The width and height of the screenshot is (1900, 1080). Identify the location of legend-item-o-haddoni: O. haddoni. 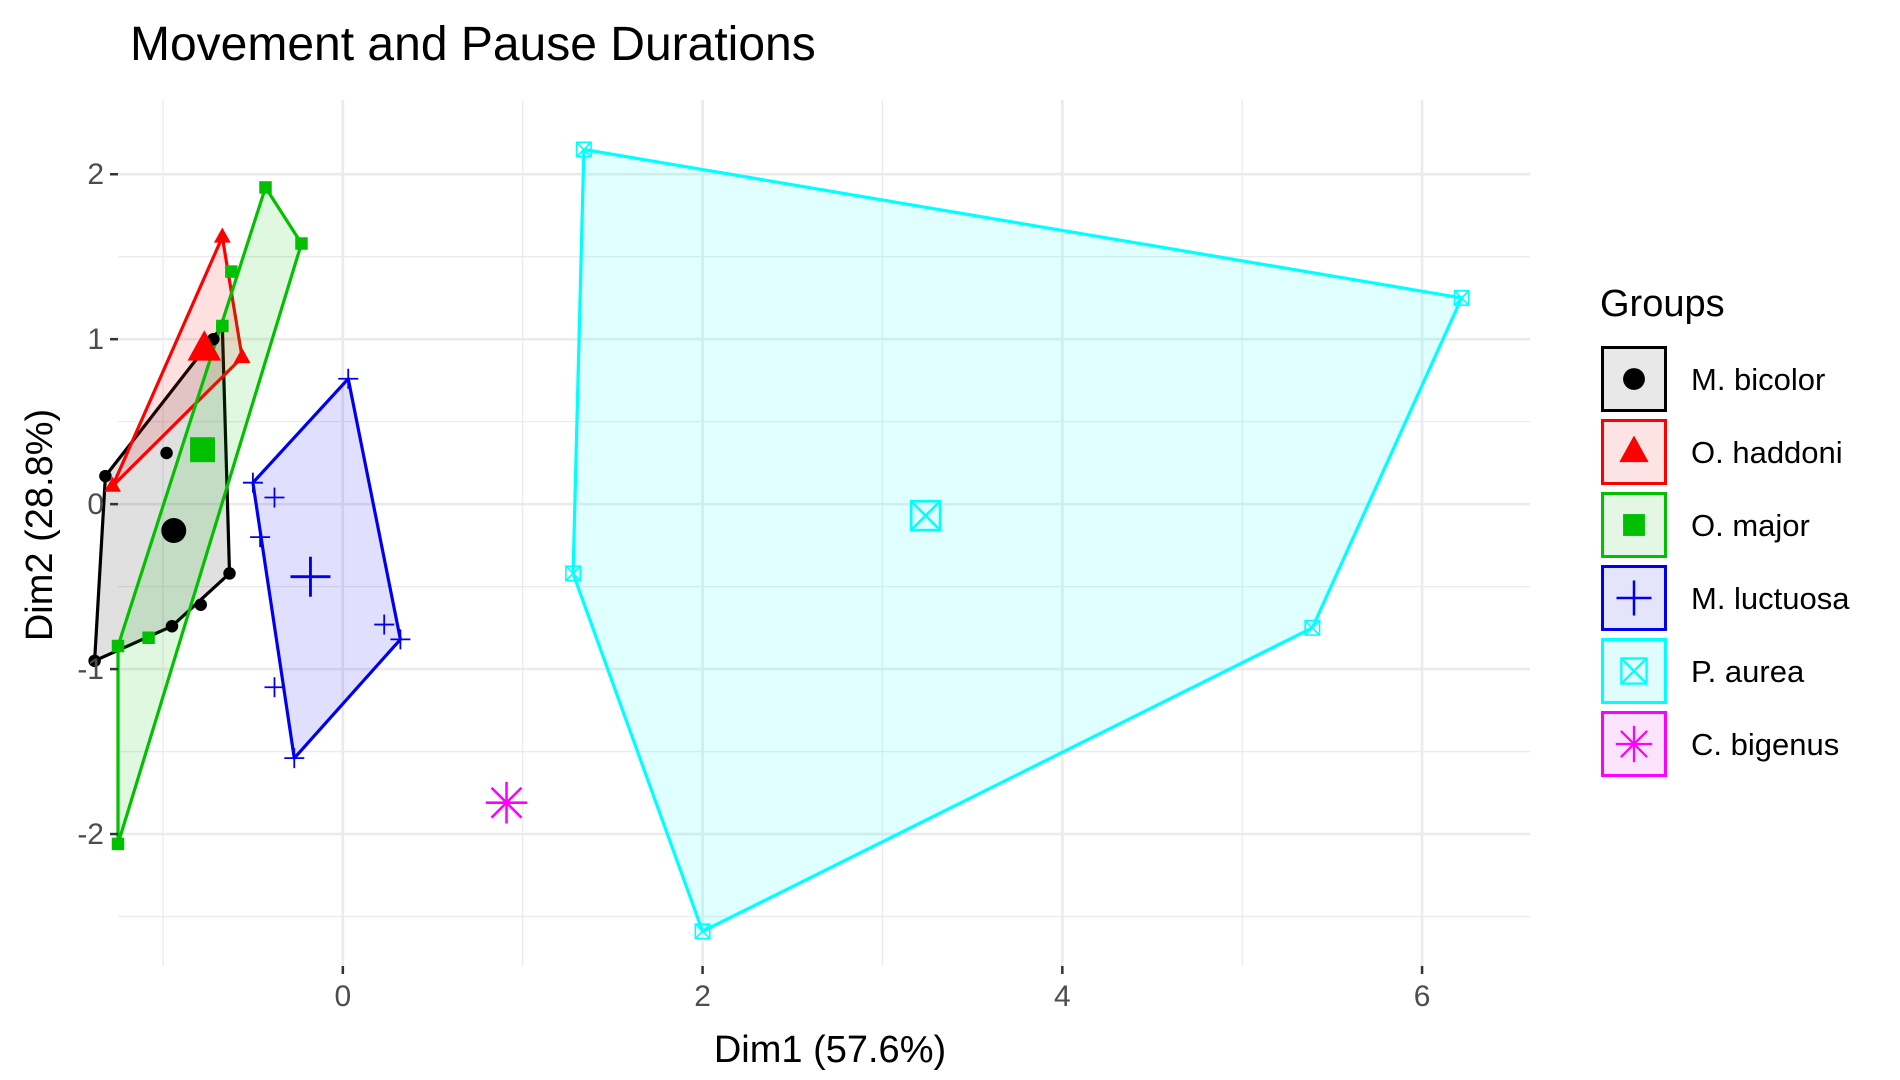
(1722, 452).